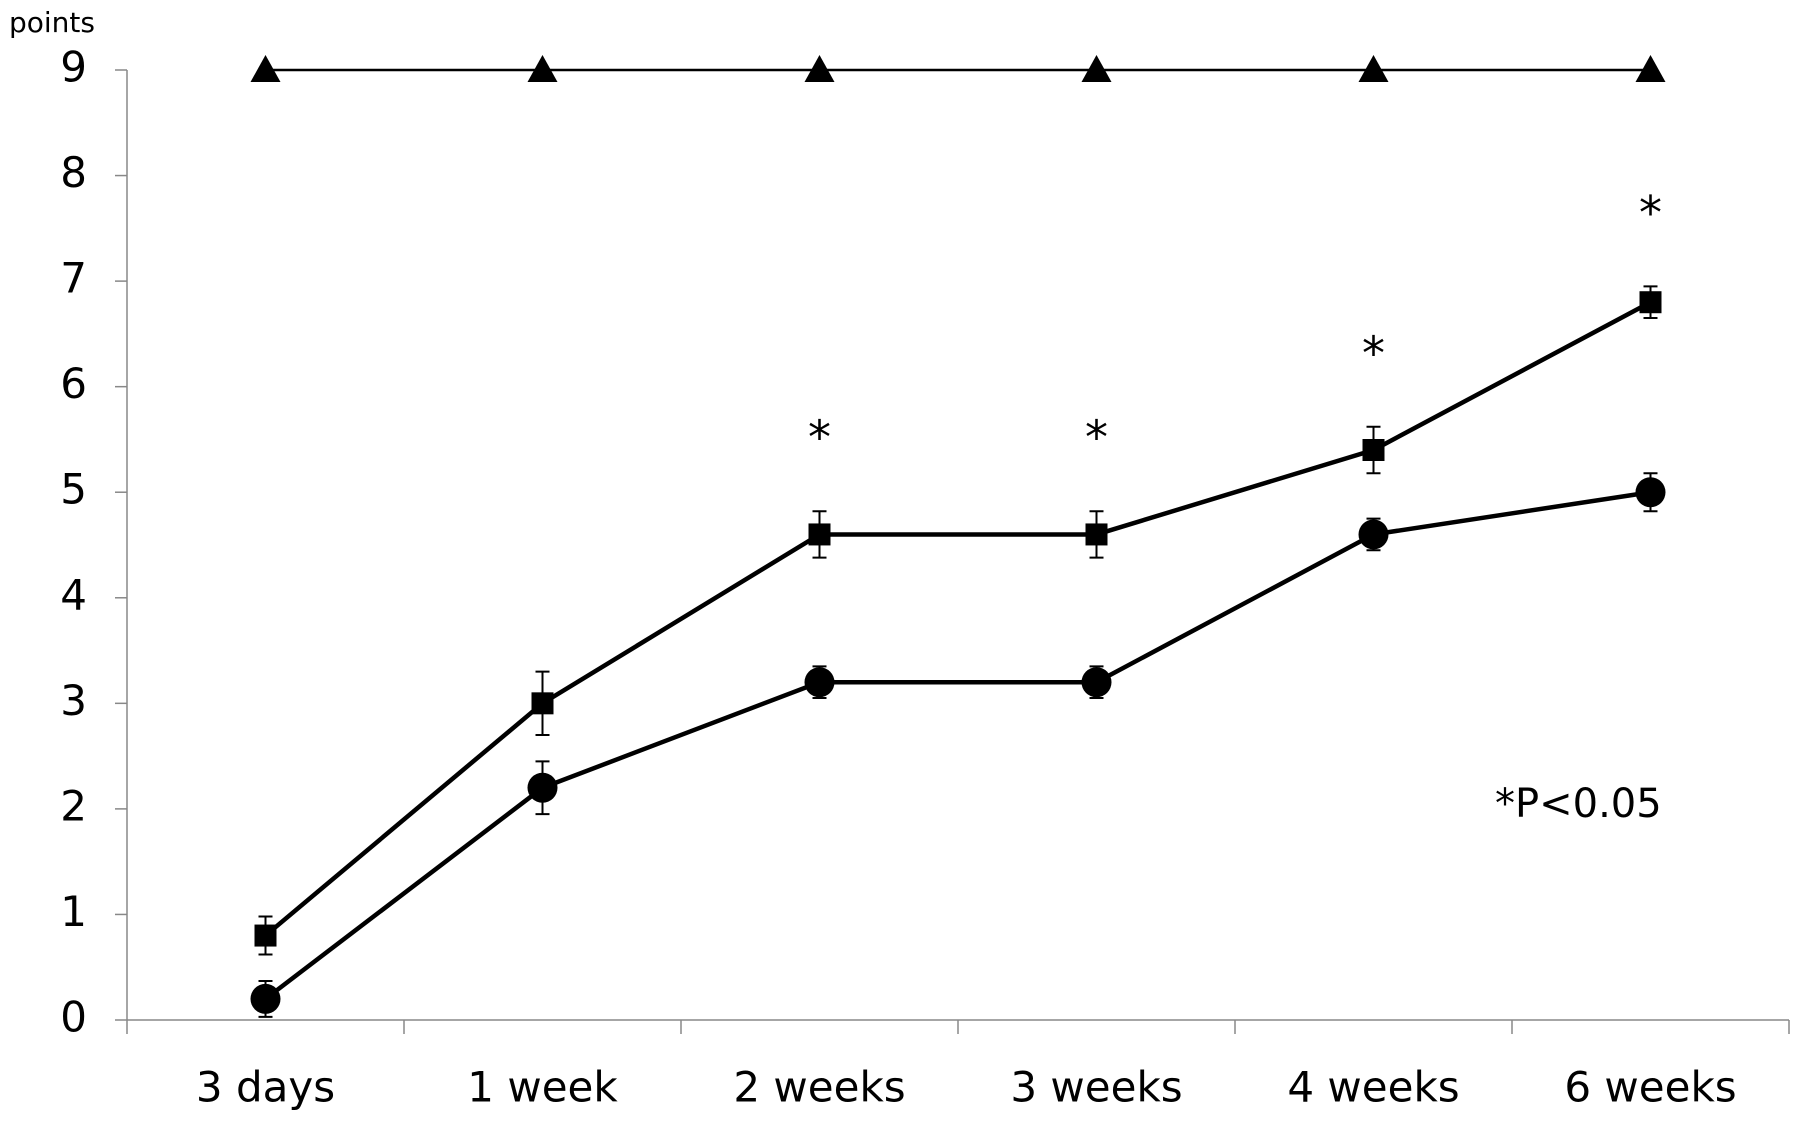 This screenshot has width=1795, height=1130. Describe the element at coordinates (73, 383) in the screenshot. I see `y-tick-label: 6` at that location.